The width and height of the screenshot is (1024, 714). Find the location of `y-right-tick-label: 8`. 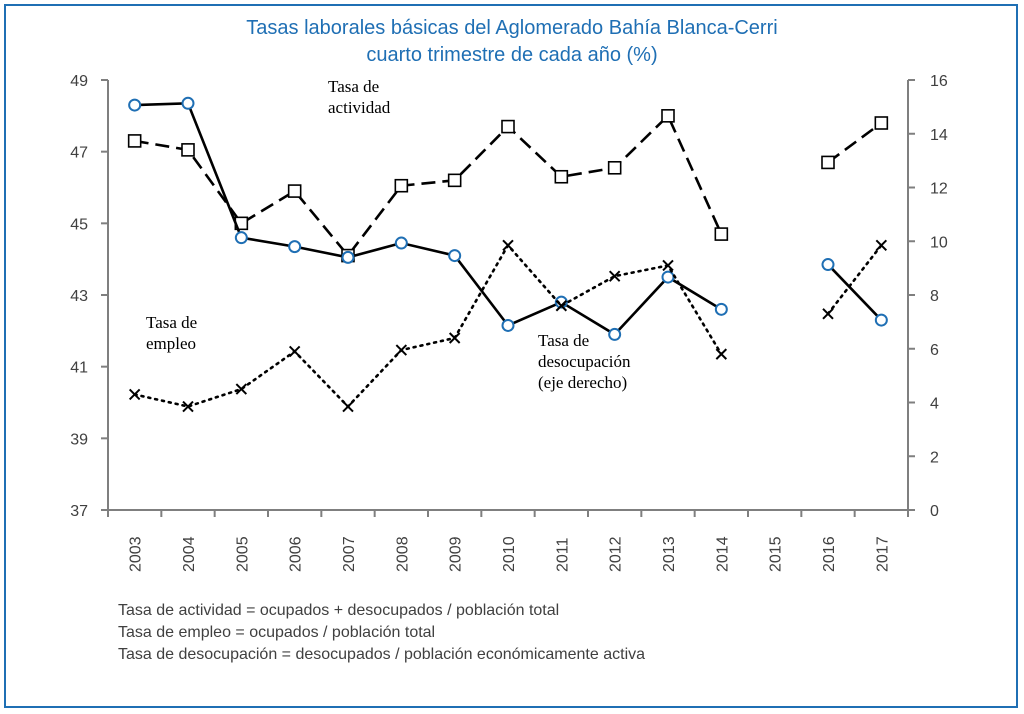

y-right-tick-label: 8 is located at coordinates (934, 296).